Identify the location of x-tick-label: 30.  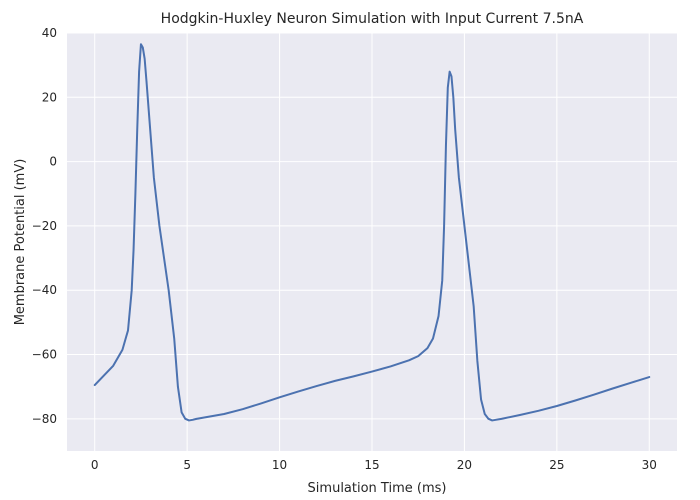
(649, 465).